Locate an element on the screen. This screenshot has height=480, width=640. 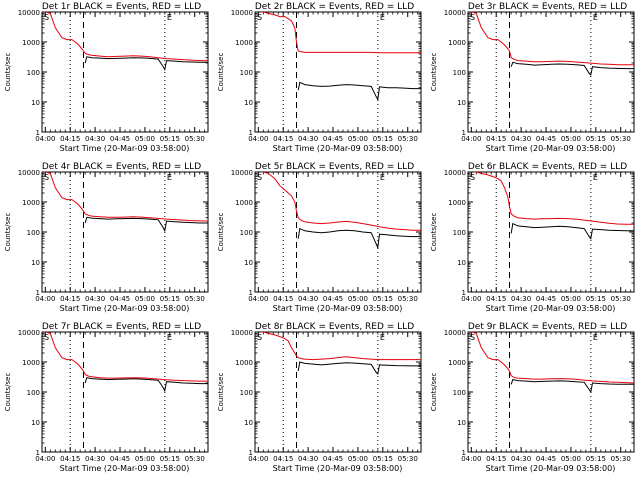
chart-title: Det 9r BLACK = Events, RED = LLD is located at coordinates (547, 327).